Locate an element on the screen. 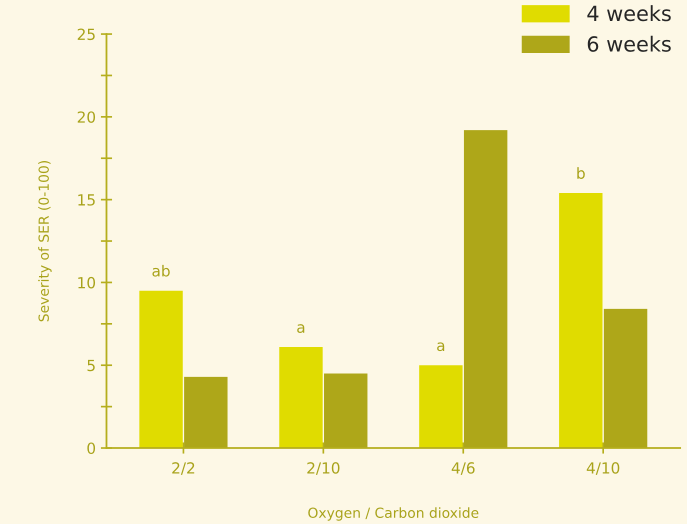 The image size is (687, 524). x-tick-label: 4/10 is located at coordinates (603, 468).